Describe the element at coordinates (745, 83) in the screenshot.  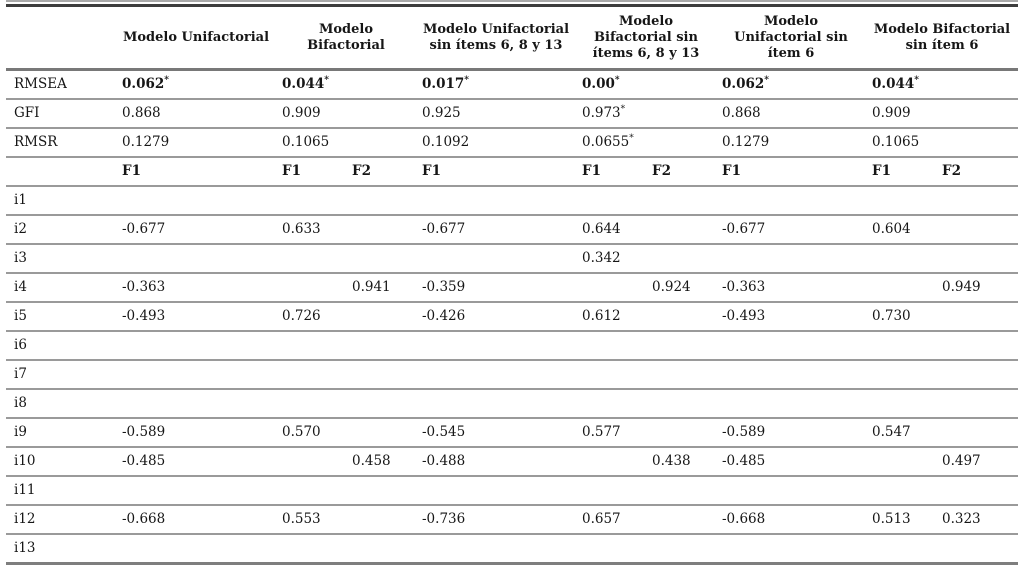
I see `fit-value-cell: 0.062*` at that location.